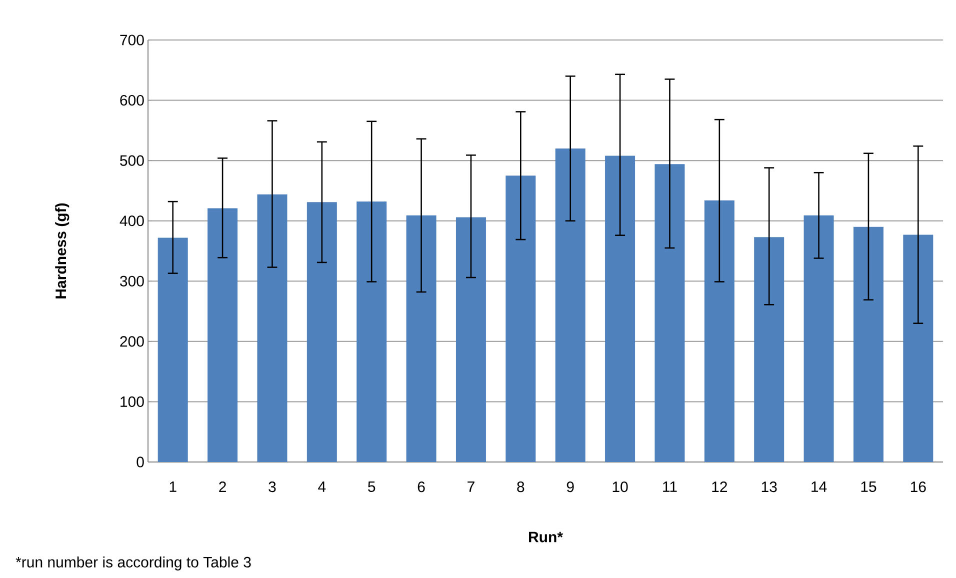  I want to click on y-tick-label: 100, so click(132, 402).